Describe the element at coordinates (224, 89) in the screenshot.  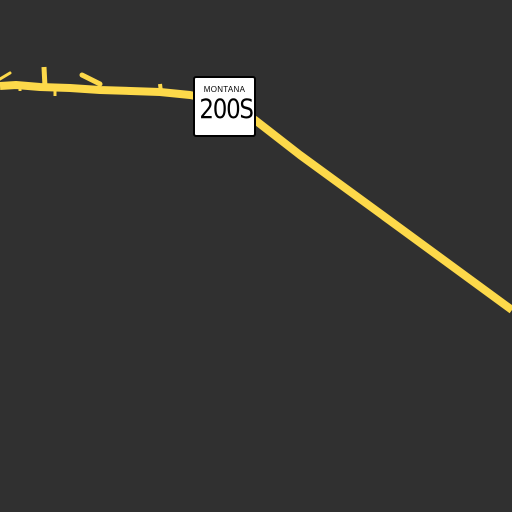
I see `shield-state-label: MONTANA` at that location.